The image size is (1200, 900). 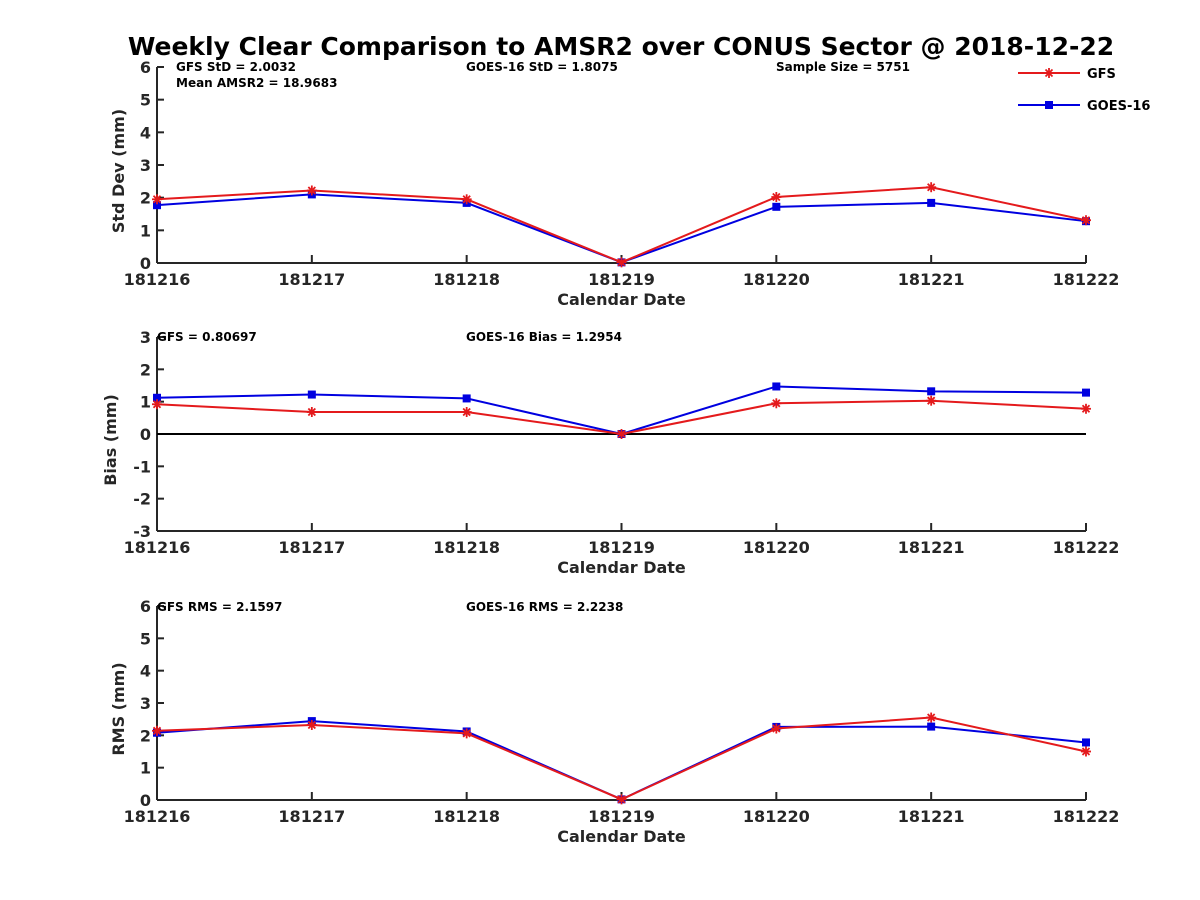 I want to click on annotation-text: GOES-16 StD = 1.8075, so click(x=542, y=67).